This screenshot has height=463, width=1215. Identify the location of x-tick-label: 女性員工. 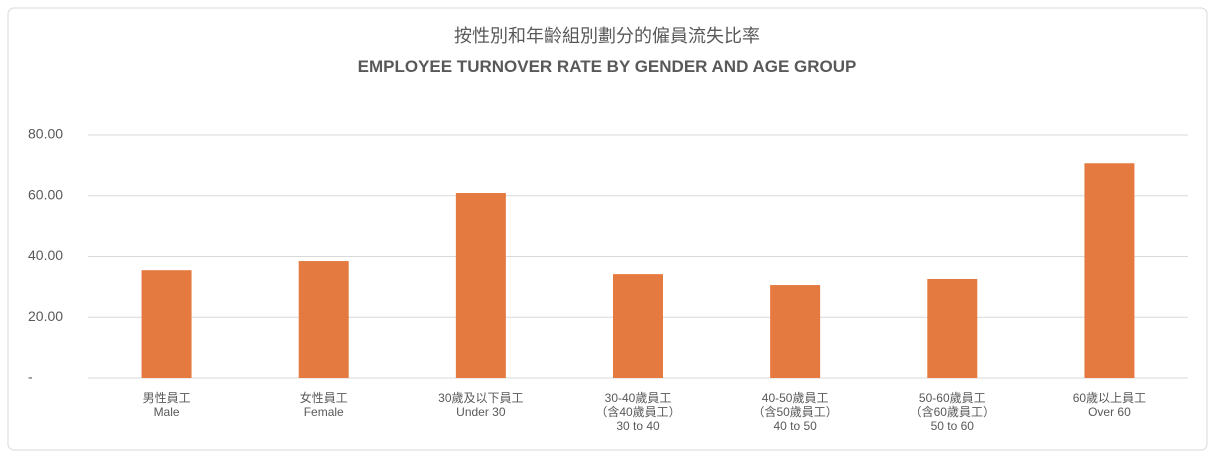
(324, 397).